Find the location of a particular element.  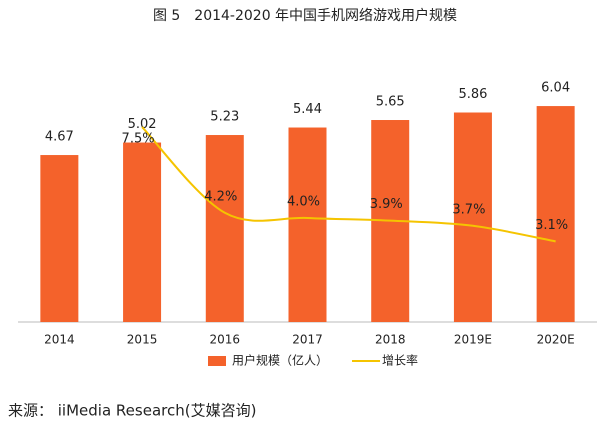

line-value-label: 4.0% is located at coordinates (303, 202).